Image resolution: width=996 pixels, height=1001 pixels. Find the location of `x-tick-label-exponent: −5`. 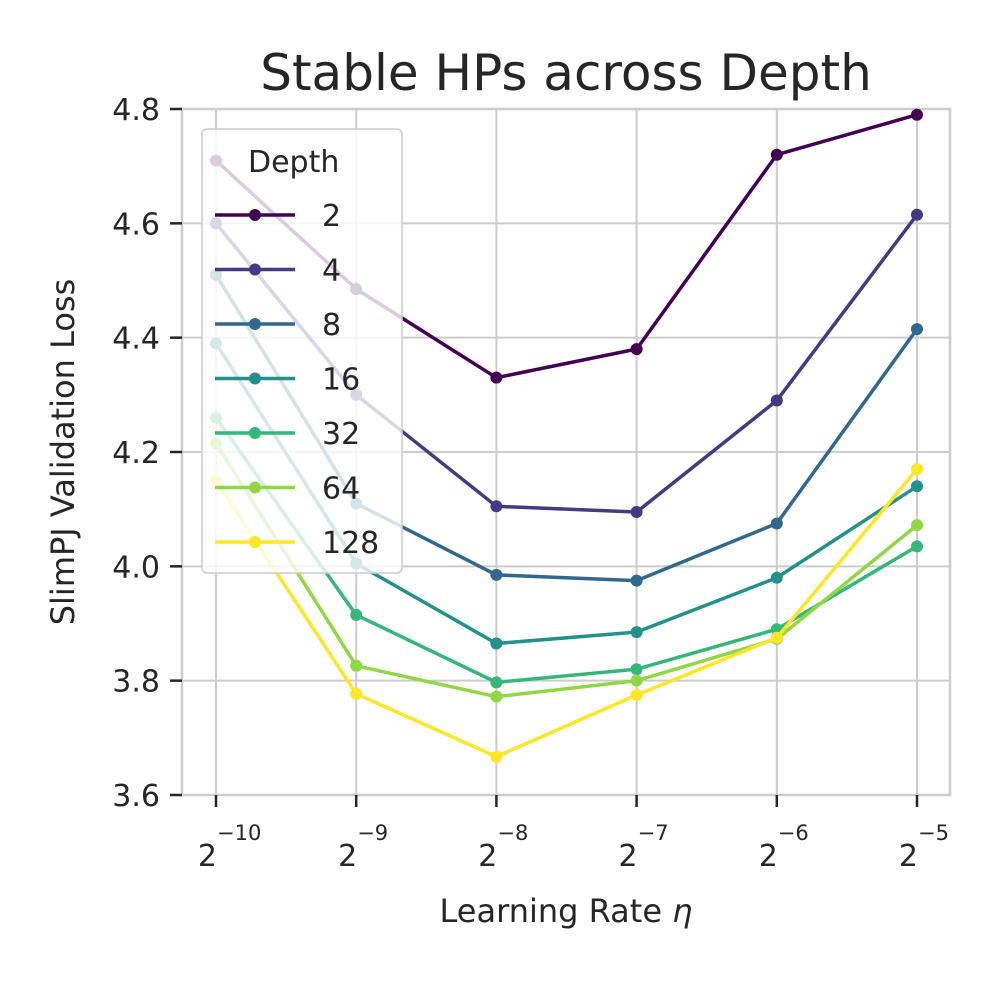

x-tick-label-exponent: −5 is located at coordinates (933, 833).